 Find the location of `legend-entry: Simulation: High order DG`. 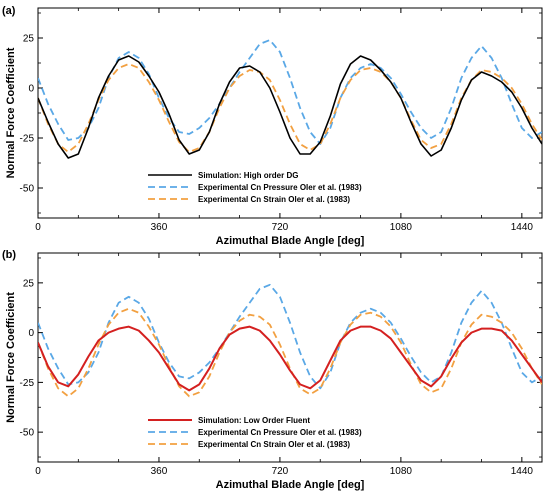

legend-entry: Simulation: High order DG is located at coordinates (248, 175).